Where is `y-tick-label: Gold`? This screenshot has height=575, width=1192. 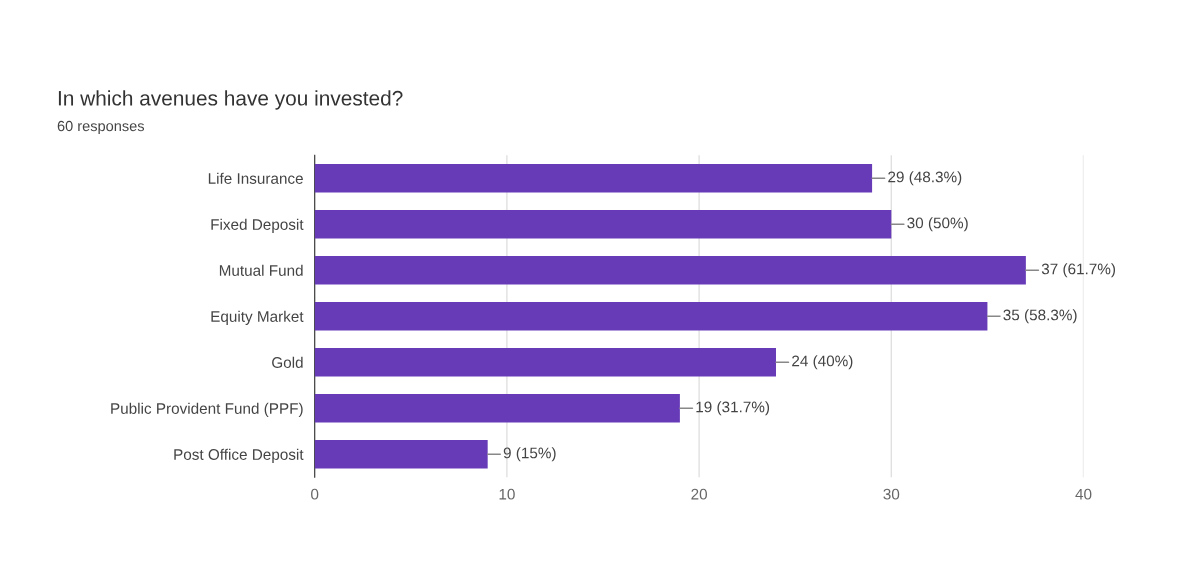 y-tick-label: Gold is located at coordinates (287, 362).